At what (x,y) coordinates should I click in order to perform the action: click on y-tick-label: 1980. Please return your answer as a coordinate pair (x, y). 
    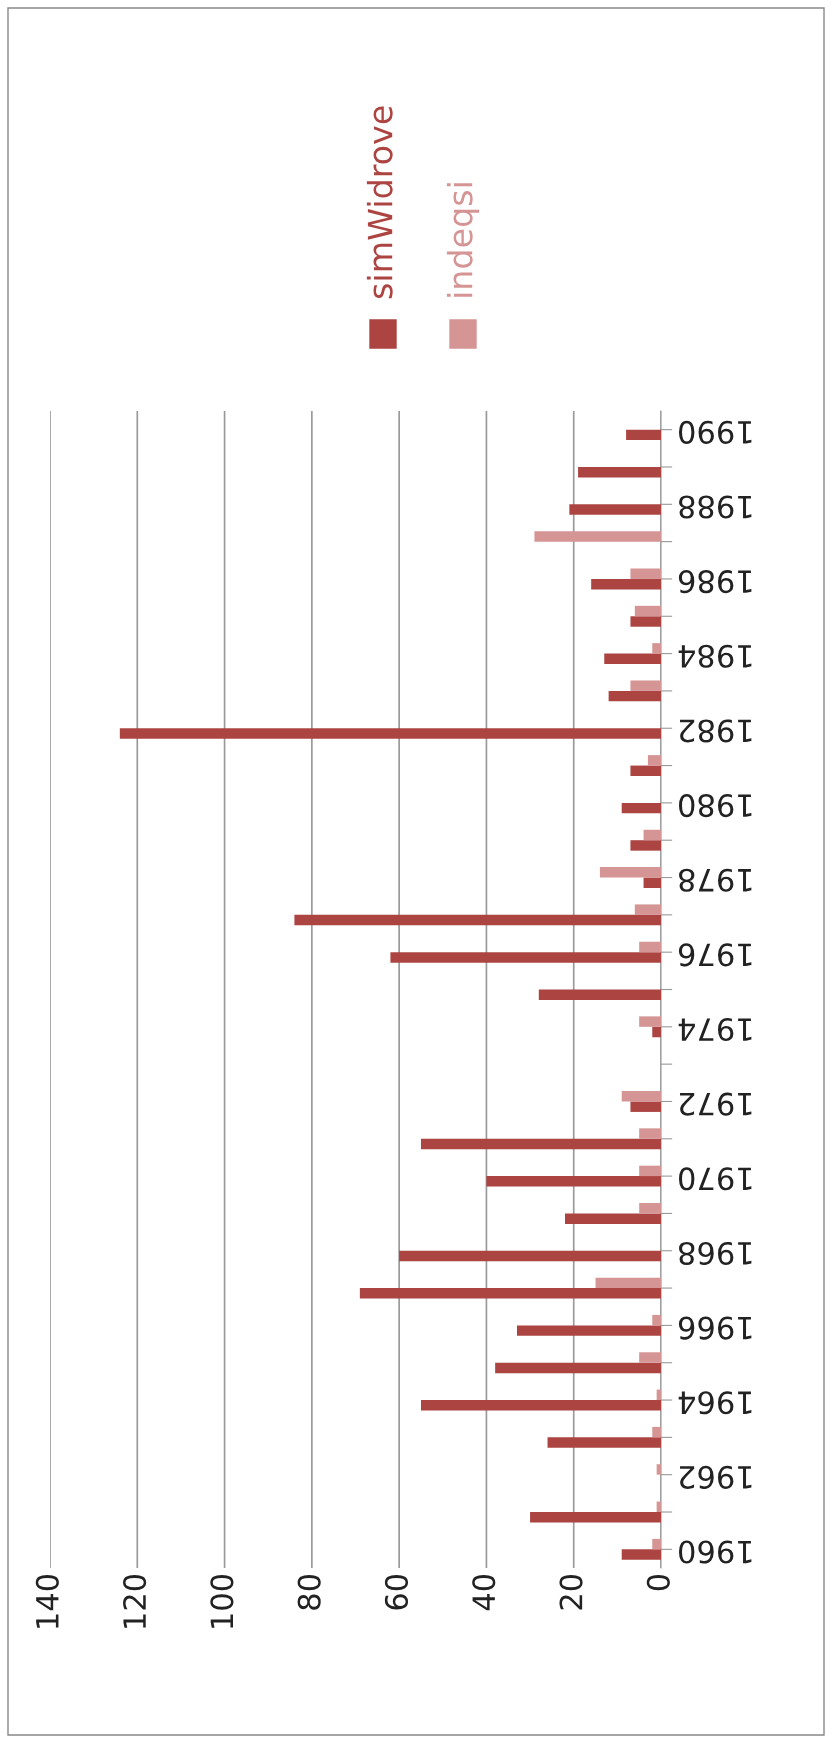
    Looking at the image, I should click on (715, 806).